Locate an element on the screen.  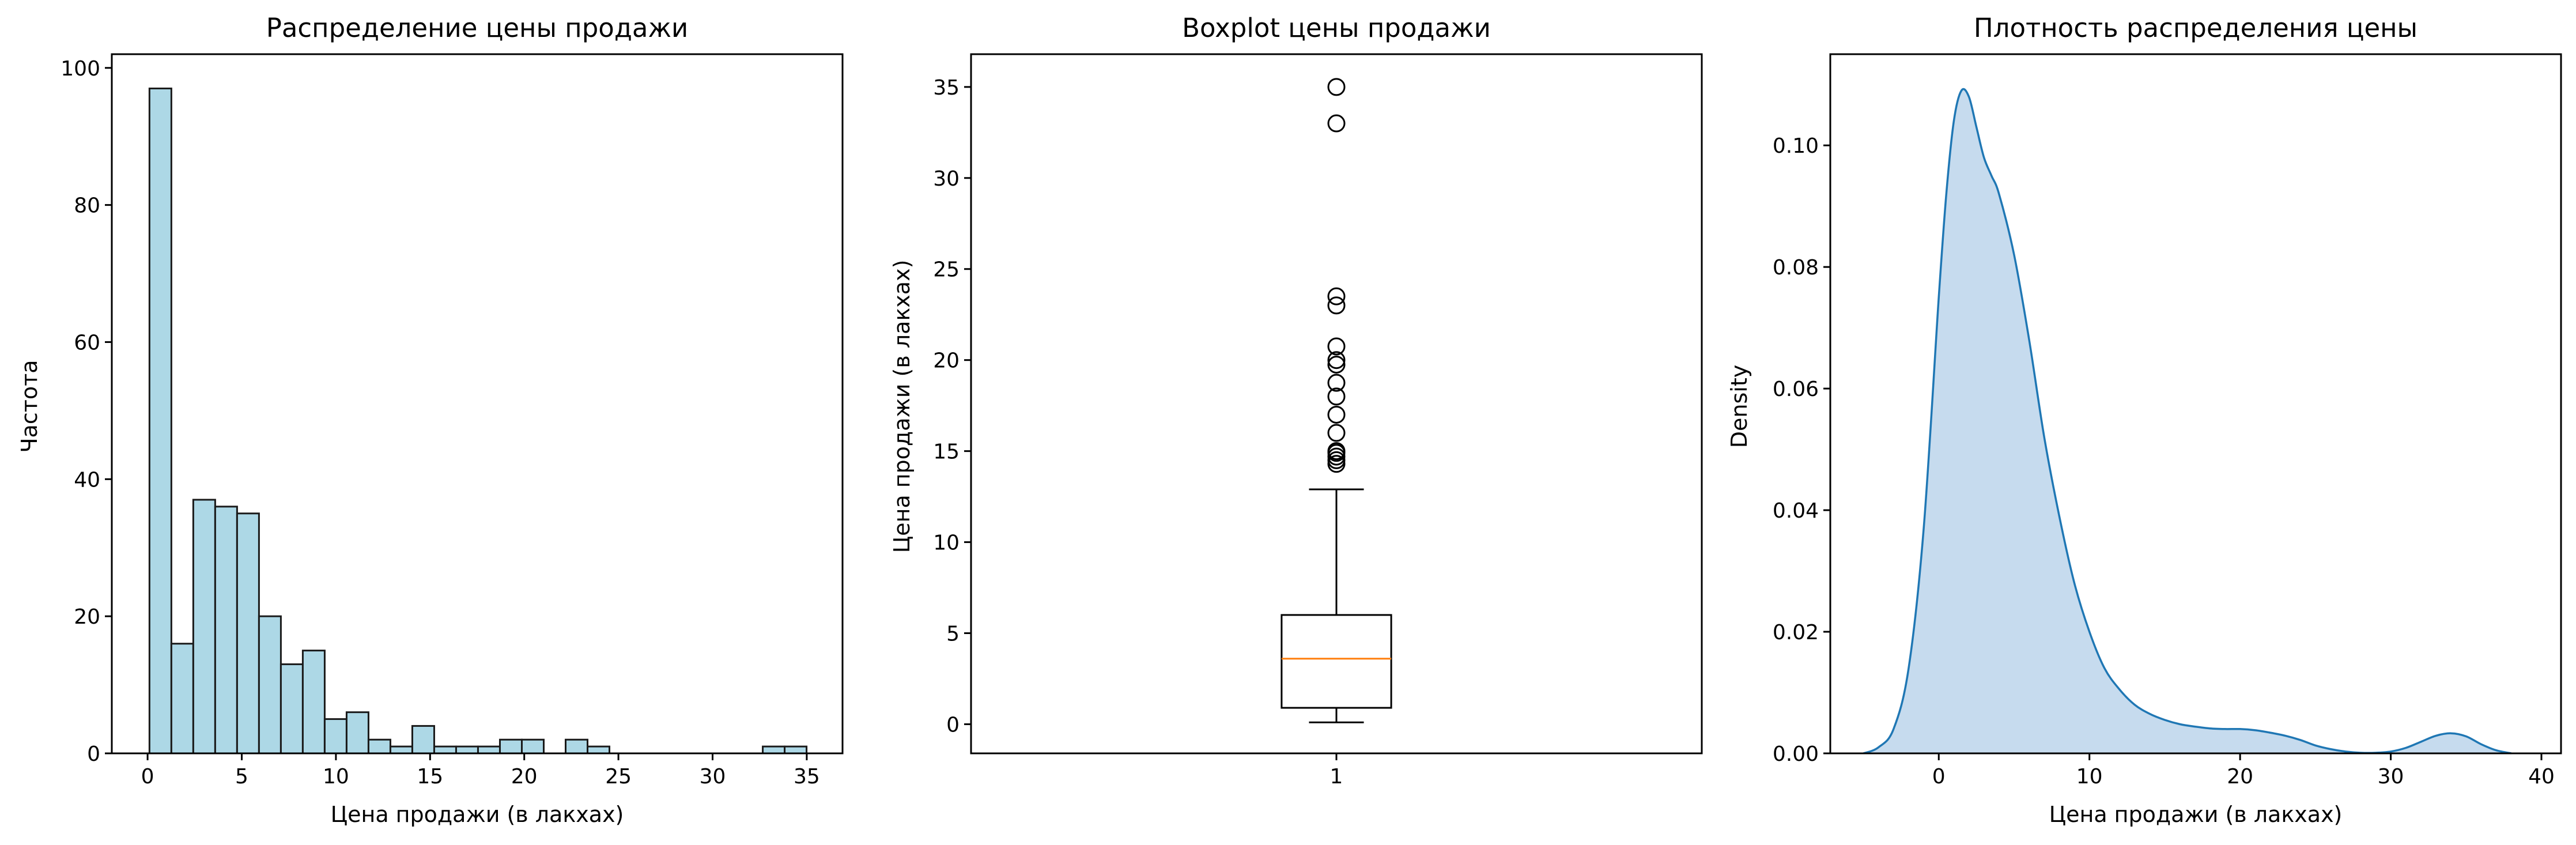
density-xtick-label: 40 is located at coordinates (2541, 777).